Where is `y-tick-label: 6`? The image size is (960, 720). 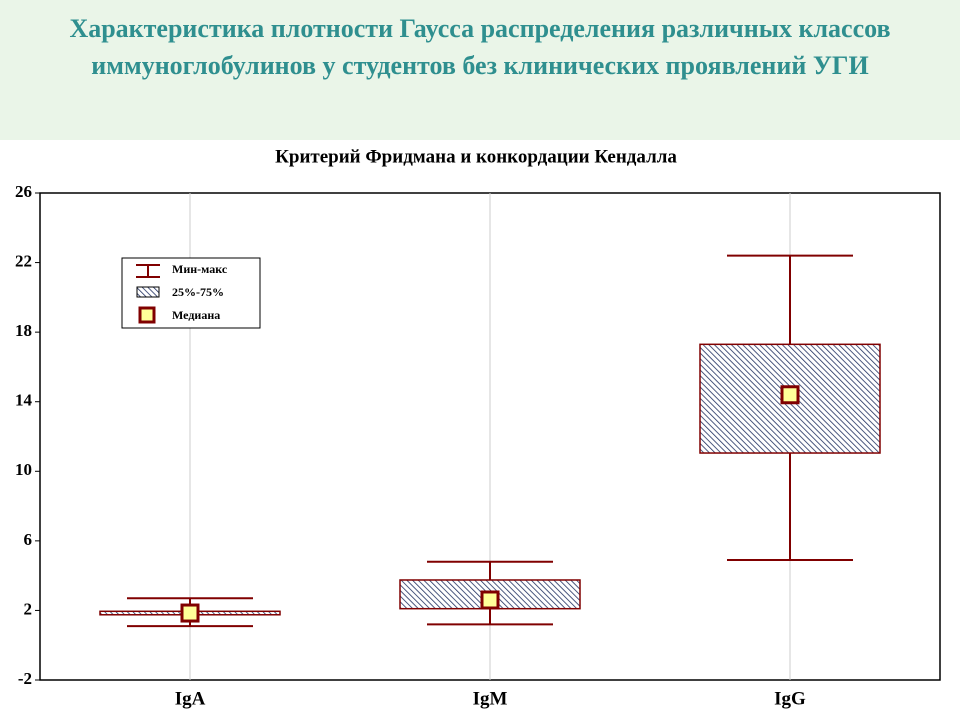
y-tick-label: 6 is located at coordinates (28, 539).